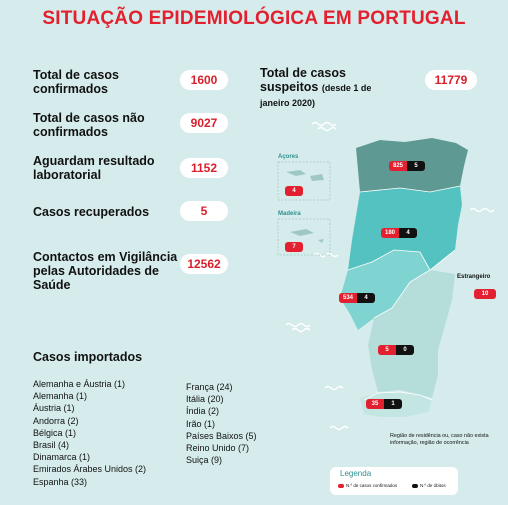  Describe the element at coordinates (348, 298) in the screenshot. I see `lisboa-confirmed-pill: 534` at that location.